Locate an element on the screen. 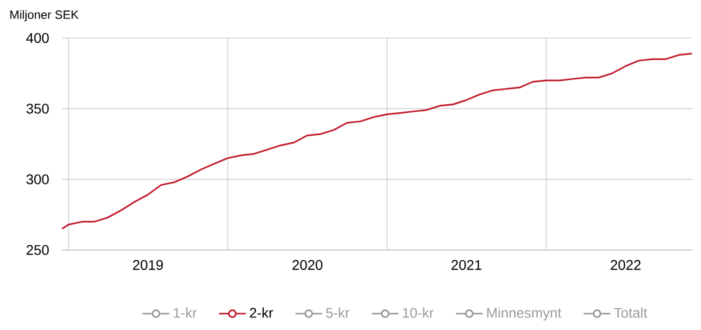  x-tick-label: 2019 is located at coordinates (148, 265).